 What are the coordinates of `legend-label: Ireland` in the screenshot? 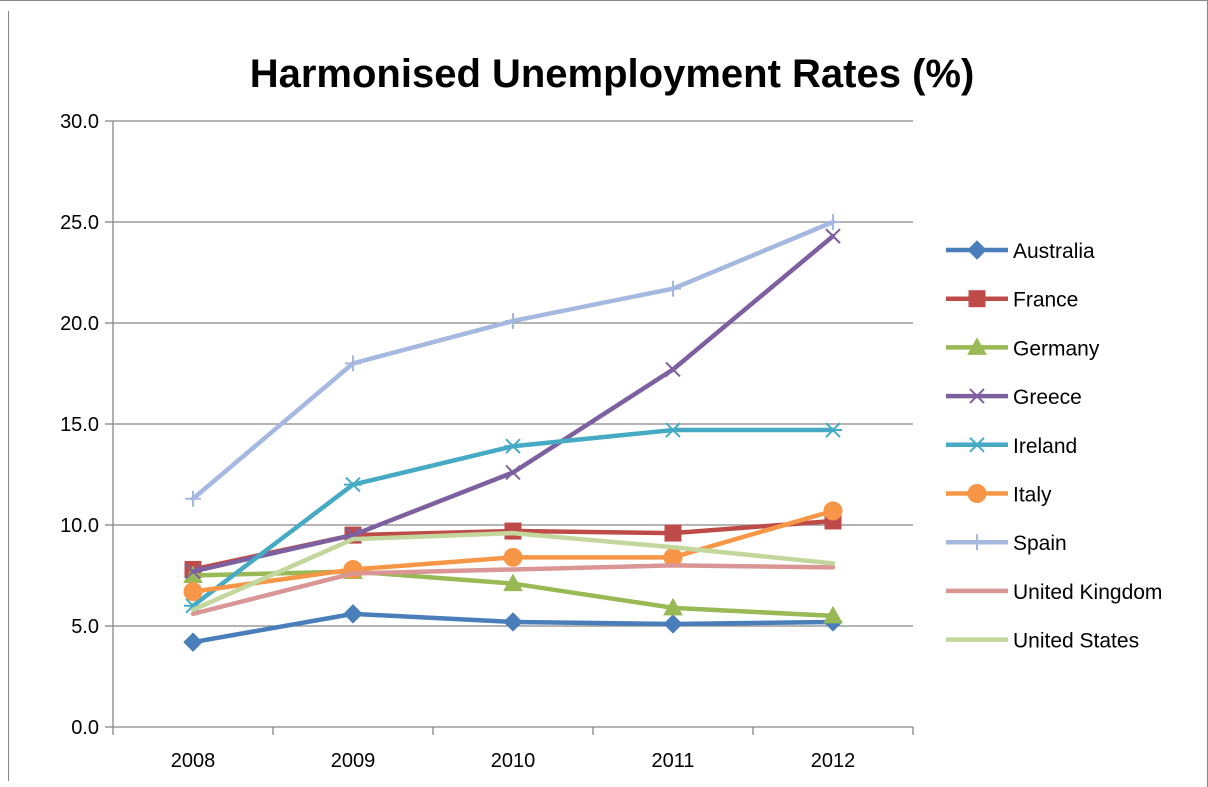 It's located at (1045, 446).